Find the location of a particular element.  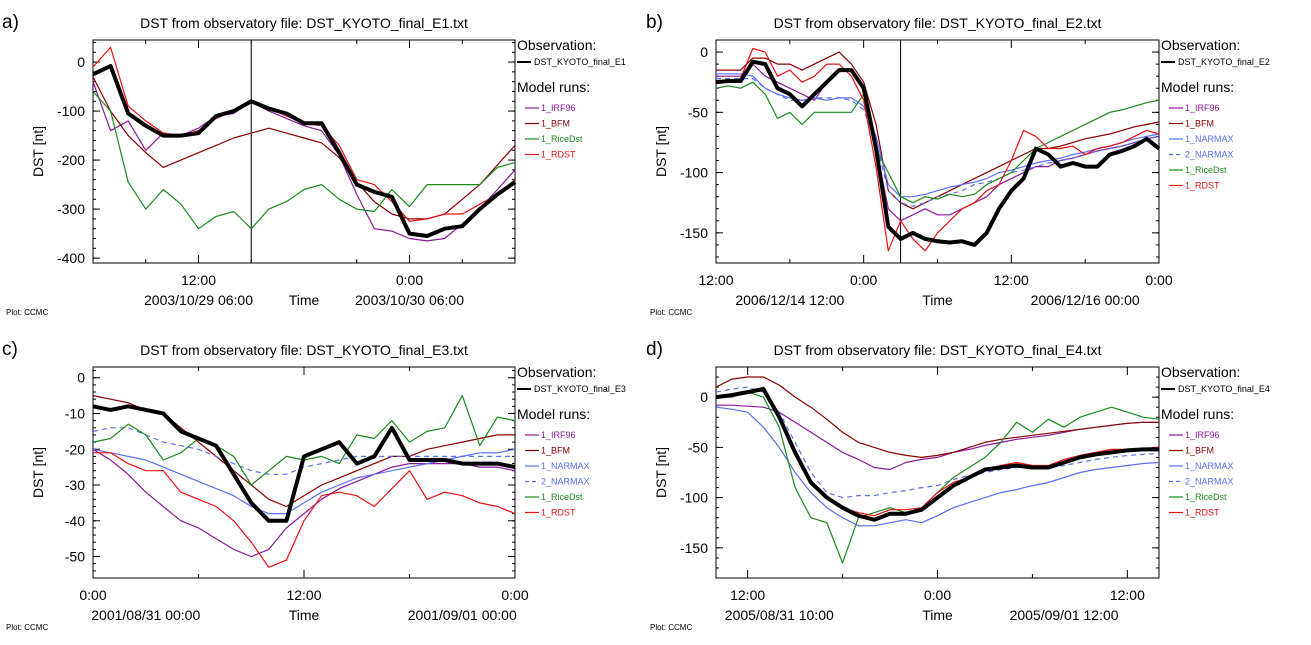

series-line-1-bfm is located at coordinates (937, 417).